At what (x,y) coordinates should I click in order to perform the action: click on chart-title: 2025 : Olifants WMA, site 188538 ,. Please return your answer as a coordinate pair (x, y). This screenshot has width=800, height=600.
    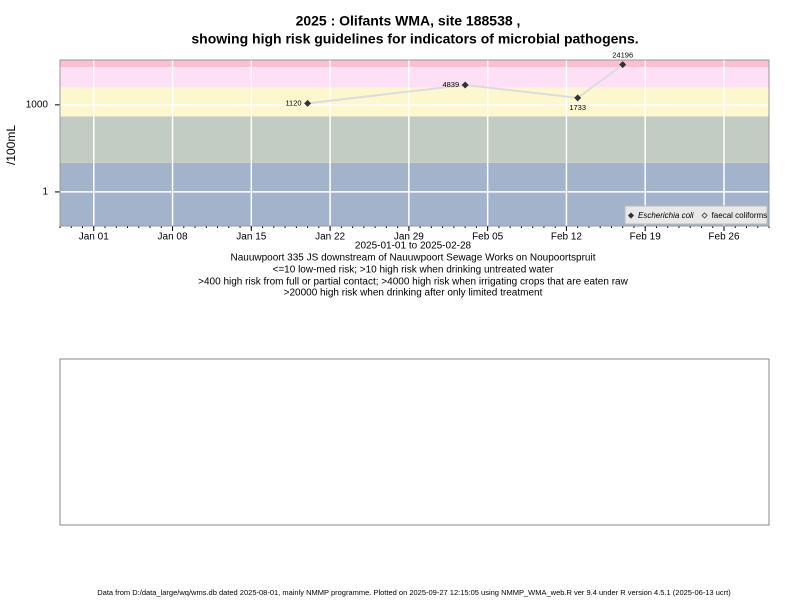
    Looking at the image, I should click on (408, 21).